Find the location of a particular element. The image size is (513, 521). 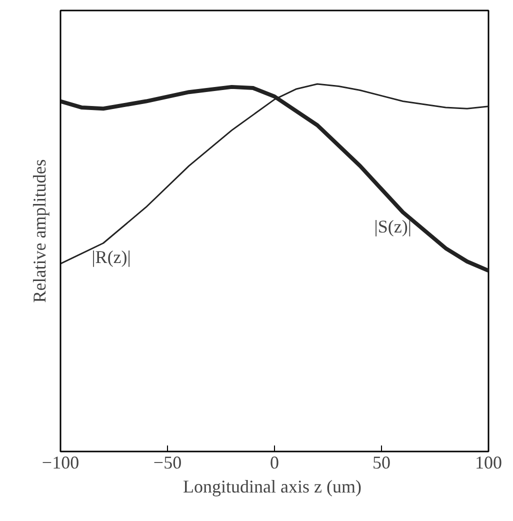

x-tick-label: 50 is located at coordinates (381, 462).